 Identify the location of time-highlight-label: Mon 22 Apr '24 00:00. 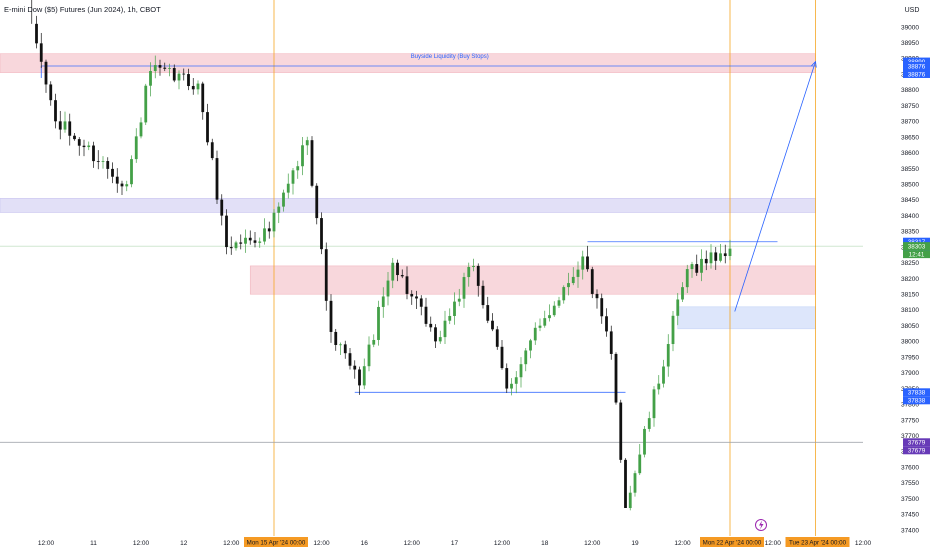
(732, 542).